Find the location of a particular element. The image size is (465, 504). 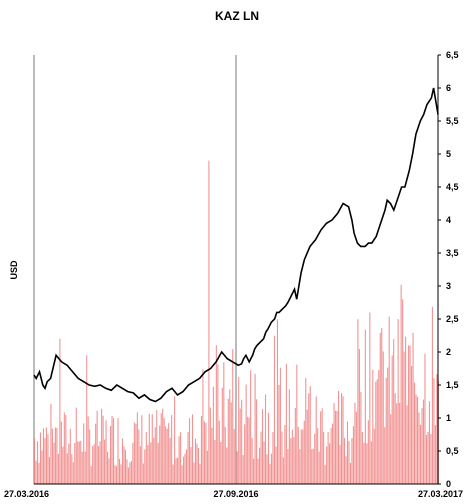

y-tick-label: 5,5 is located at coordinates (452, 121).